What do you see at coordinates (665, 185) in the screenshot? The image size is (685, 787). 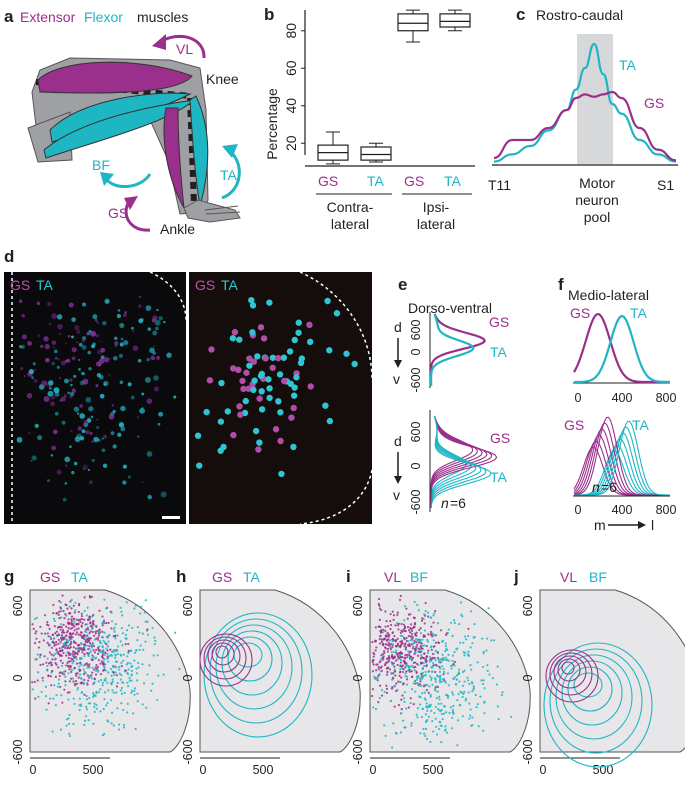 I see `tick-s1: S1` at bounding box center [665, 185].